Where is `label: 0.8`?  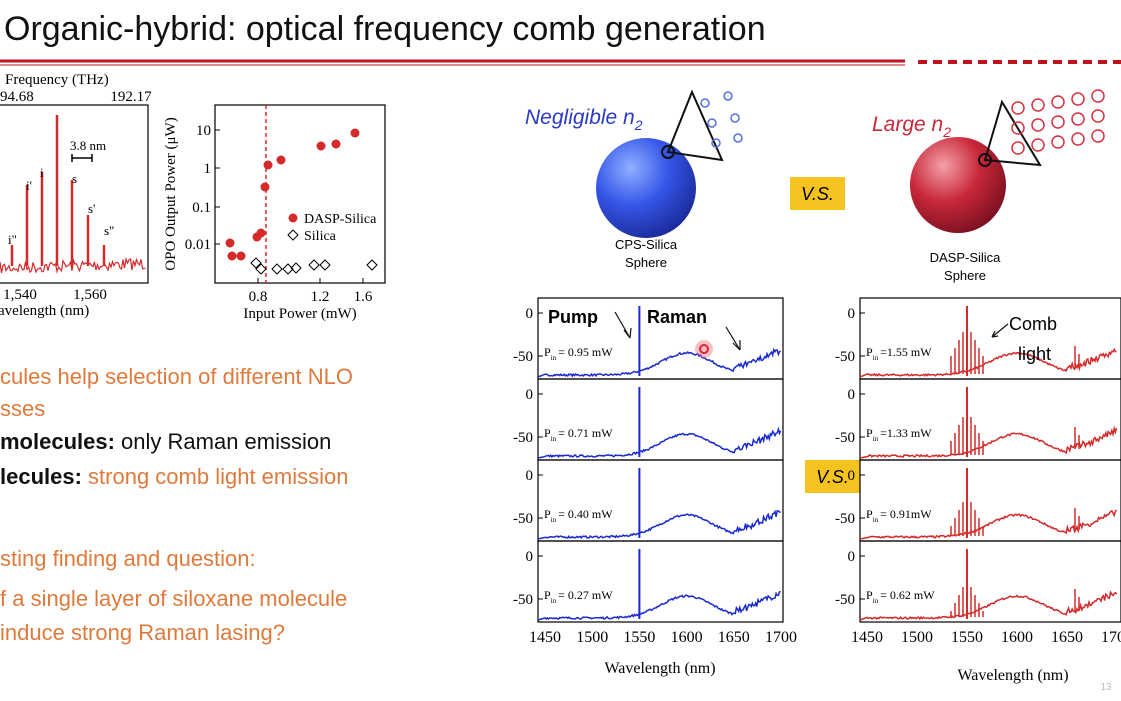
label: 0.8 is located at coordinates (258, 297).